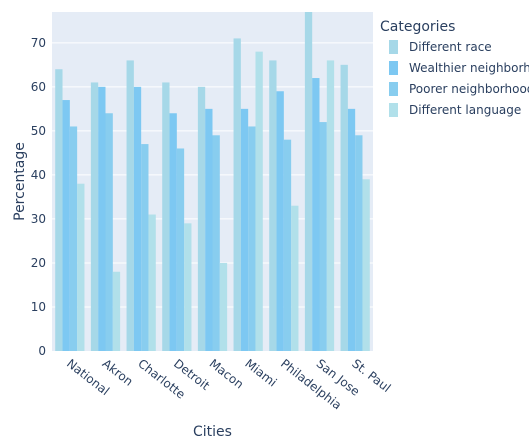 Image resolution: width=529 pixels, height=443 pixels. I want to click on y-tick-label: 40, so click(38, 175).